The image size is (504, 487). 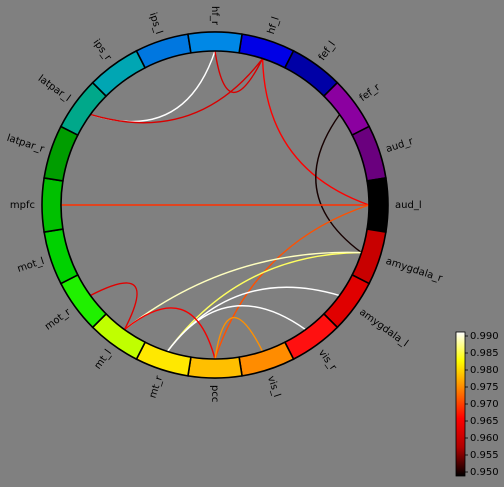 I want to click on colorbar-tick-label: 0.990, so click(x=484, y=336).